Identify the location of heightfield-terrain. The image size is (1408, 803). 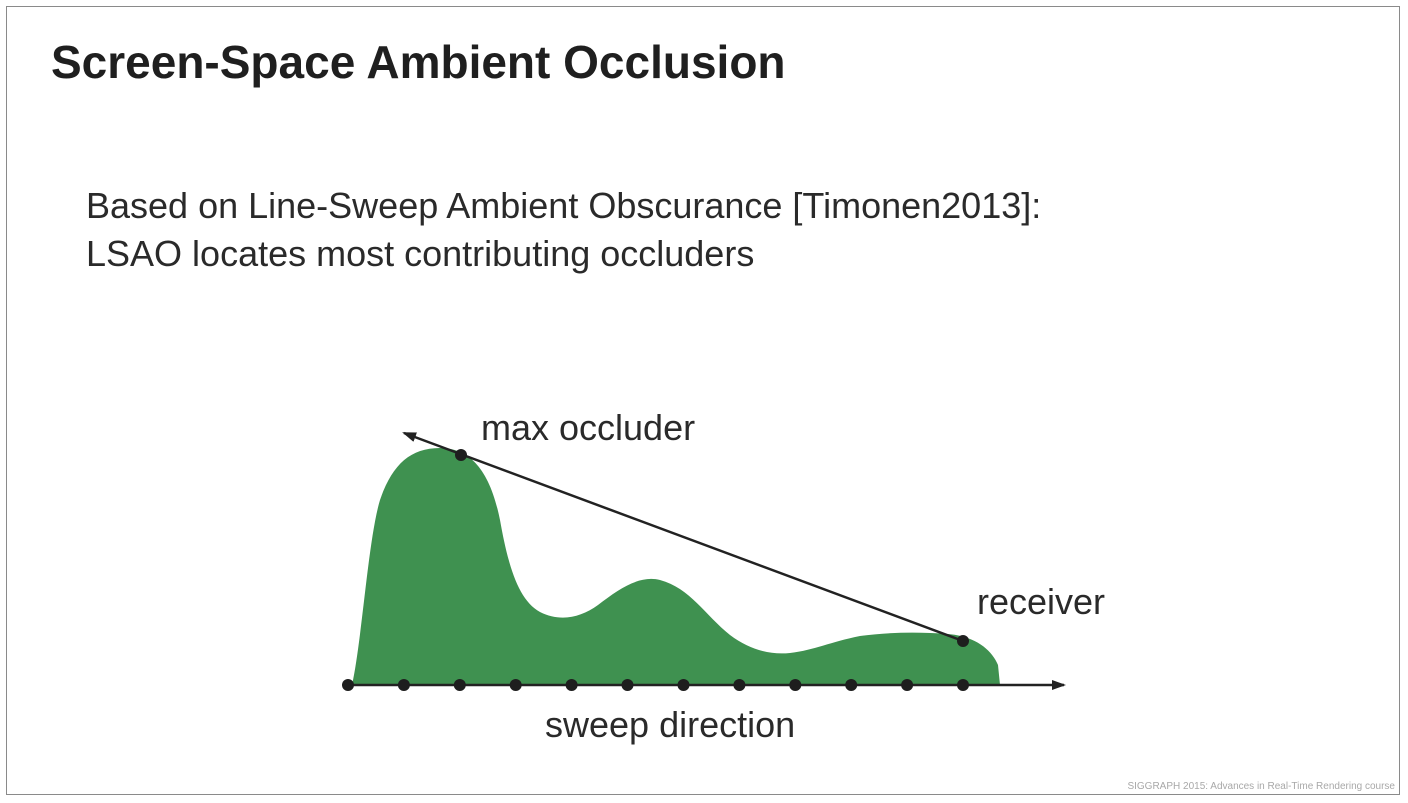
(676, 566).